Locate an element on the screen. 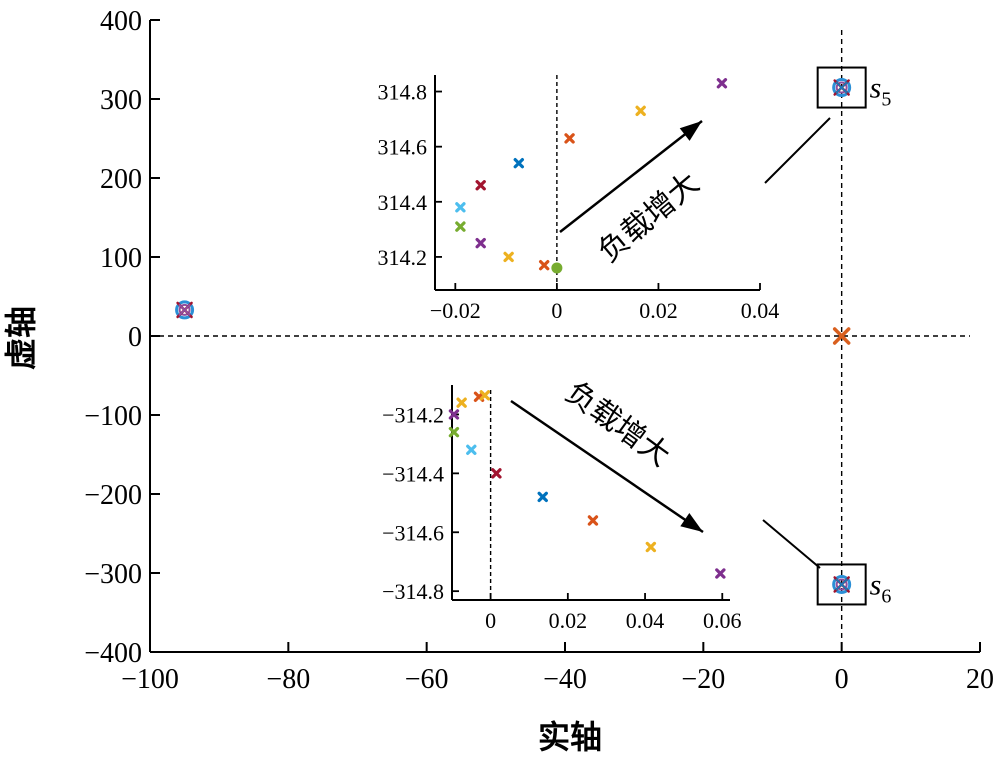 This screenshot has height=760, width=1000. pole-label-subscript: 6 is located at coordinates (886, 596).